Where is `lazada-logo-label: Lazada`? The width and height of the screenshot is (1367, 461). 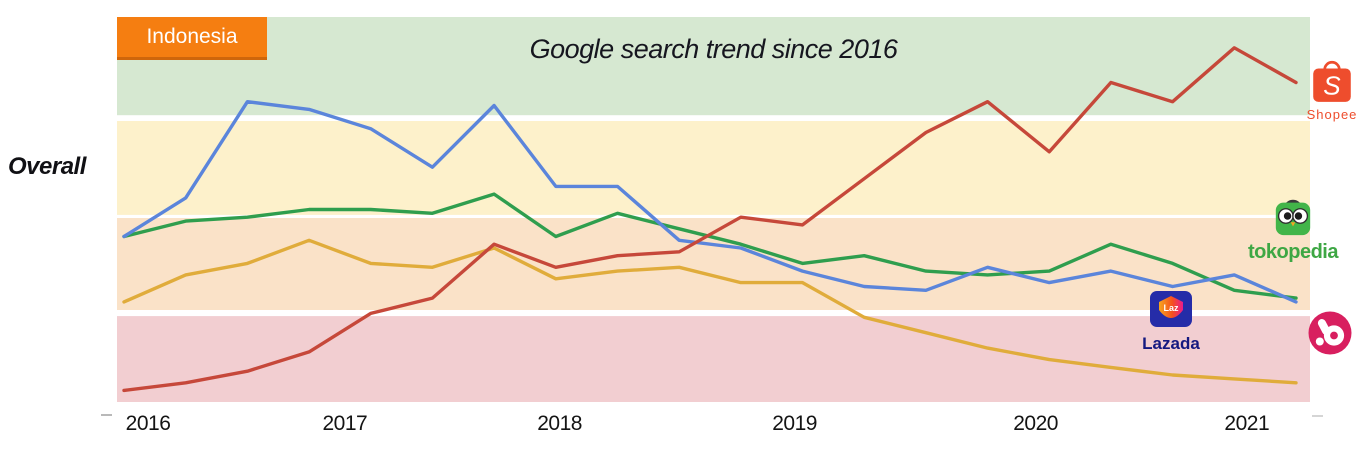 lazada-logo-label: Lazada is located at coordinates (1171, 343).